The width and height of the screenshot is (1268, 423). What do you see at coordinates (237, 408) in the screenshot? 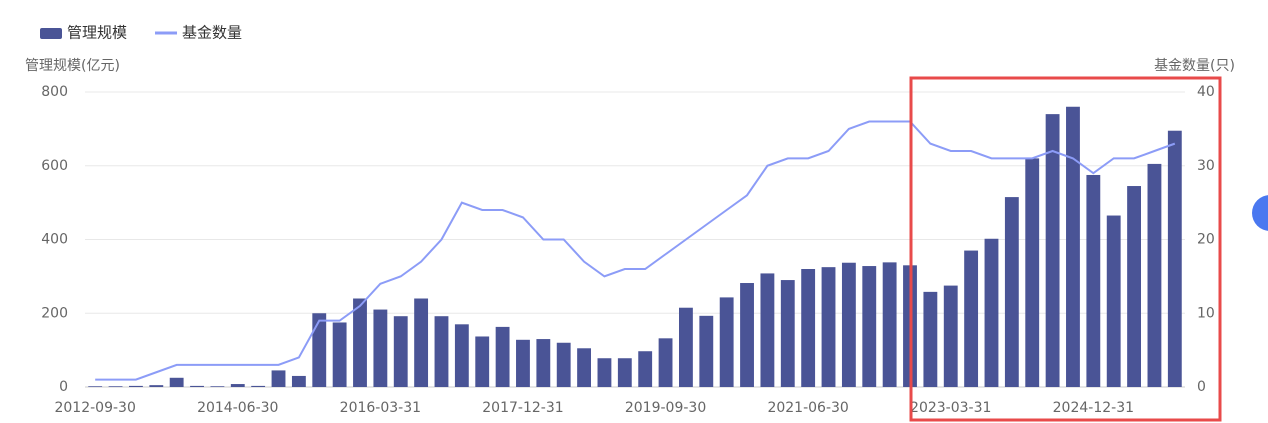
I see `x-tick-label: 2014-06-30` at bounding box center [237, 408].